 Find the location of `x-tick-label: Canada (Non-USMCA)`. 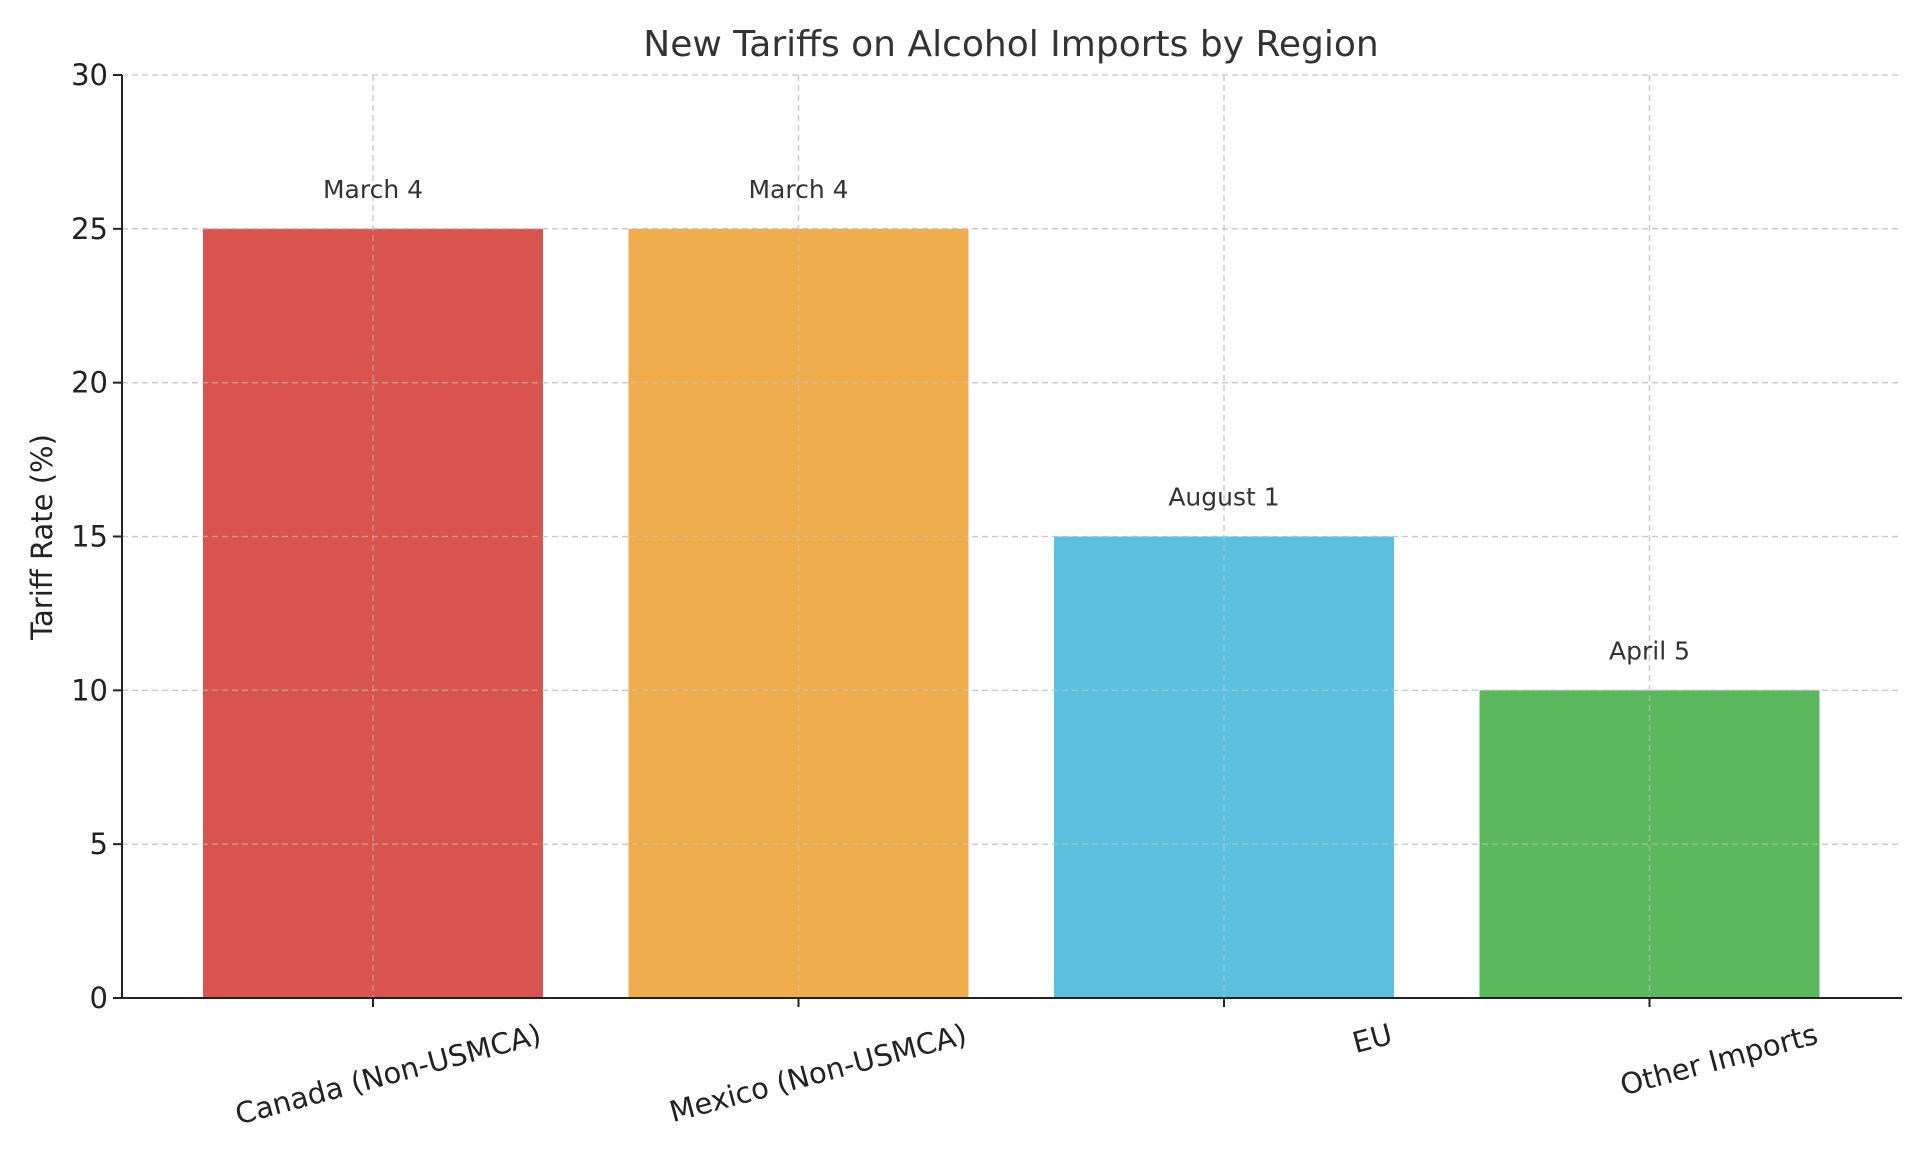

x-tick-label: Canada (Non-USMCA) is located at coordinates (388, 1074).